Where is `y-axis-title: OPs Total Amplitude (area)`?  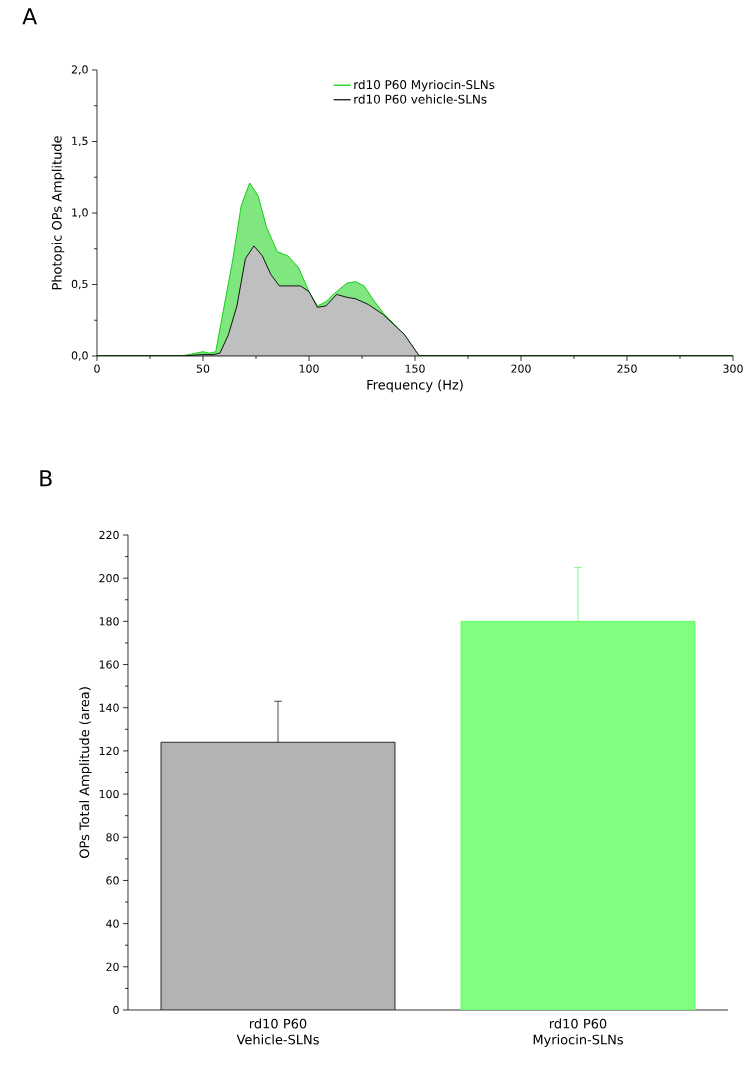
y-axis-title: OPs Total Amplitude (area) is located at coordinates (85, 772).